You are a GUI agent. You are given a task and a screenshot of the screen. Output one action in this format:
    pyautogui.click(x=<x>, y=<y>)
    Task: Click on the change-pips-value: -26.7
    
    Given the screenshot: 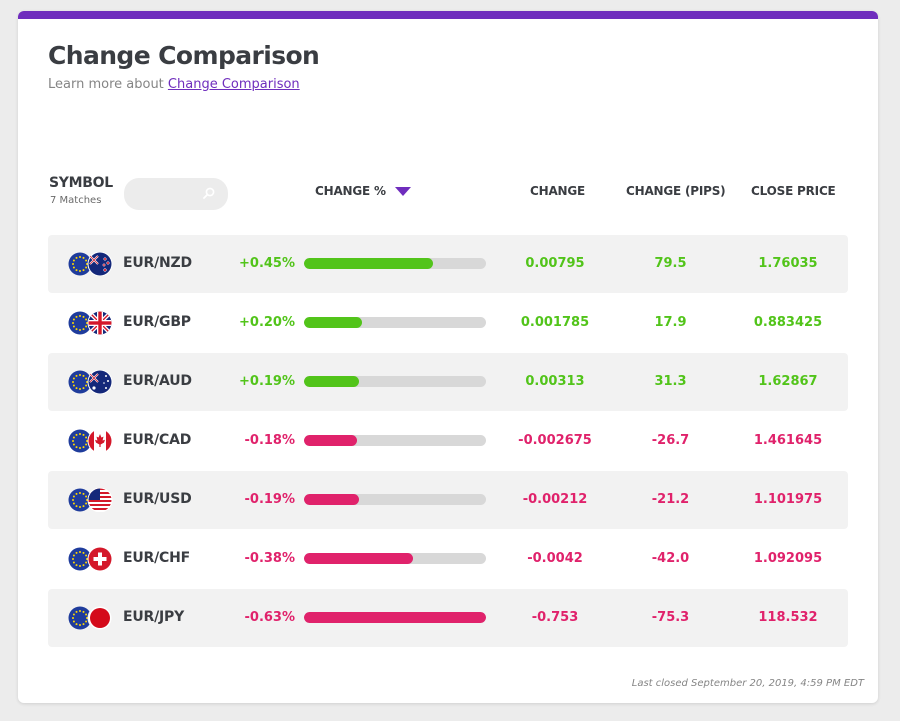 What is the action you would take?
    pyautogui.click(x=670, y=440)
    